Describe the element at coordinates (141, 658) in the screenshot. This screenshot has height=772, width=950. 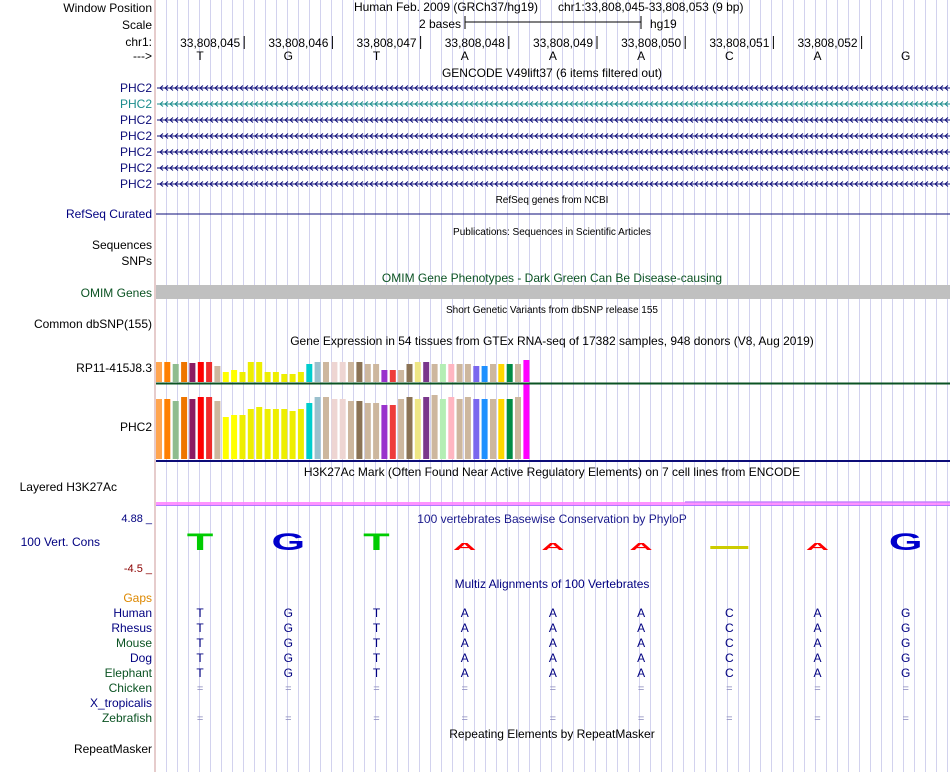
I see `species-label: Dog` at that location.